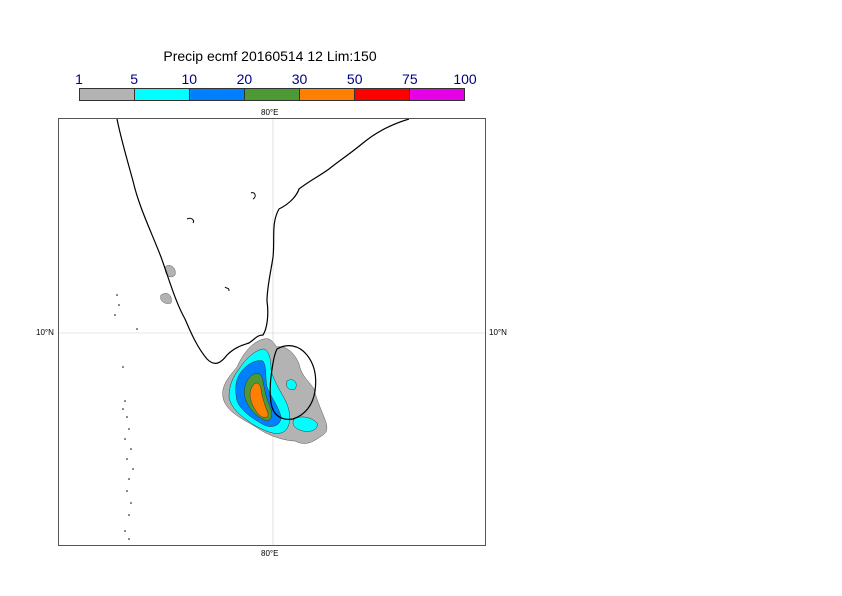  Describe the element at coordinates (45, 332) in the screenshot. I see `lat-label-left: 10°N` at that location.